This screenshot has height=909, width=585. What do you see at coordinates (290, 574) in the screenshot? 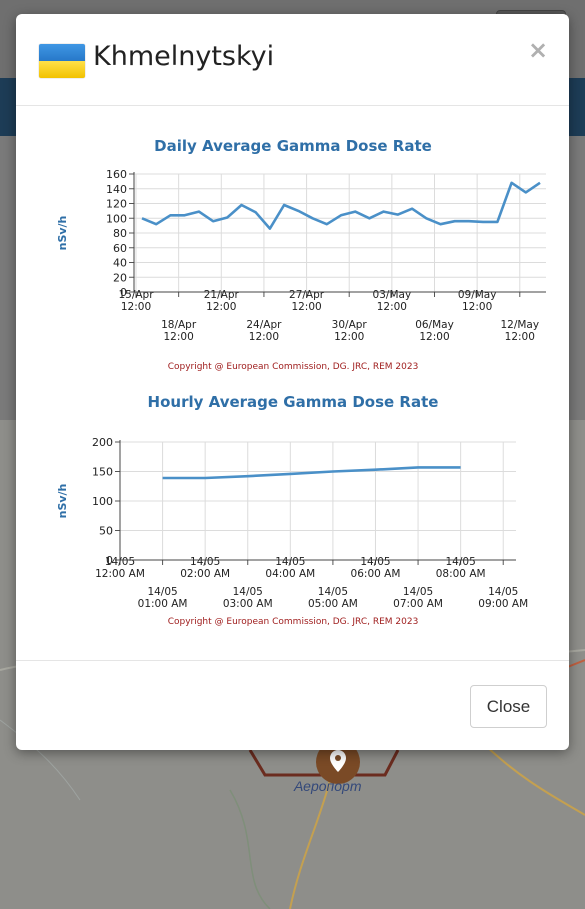
I see `x-tick-label: 04:00 AM` at bounding box center [290, 574].